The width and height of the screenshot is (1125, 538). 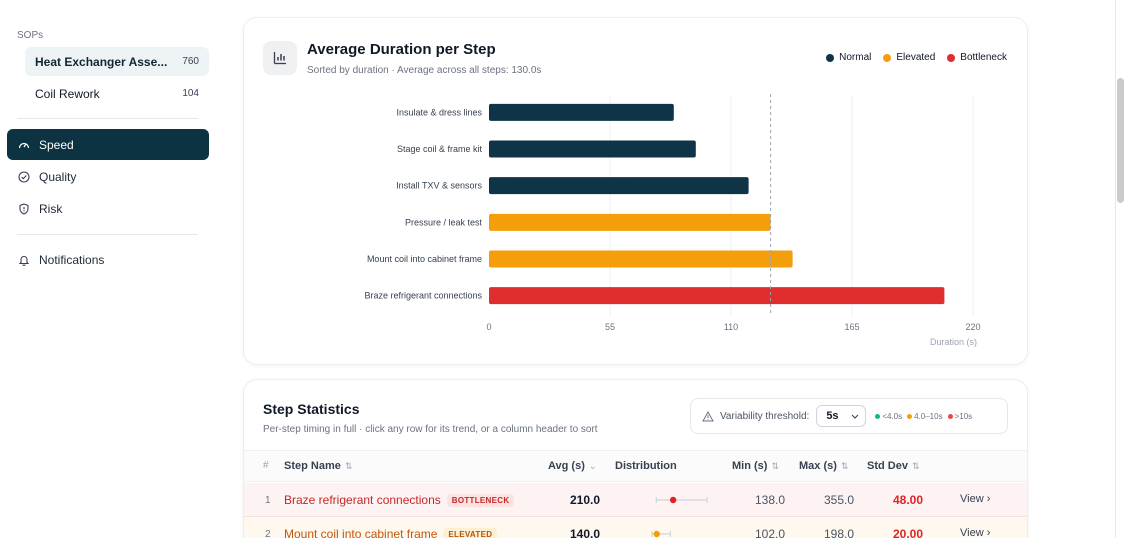 I want to click on x-tick-label: 110, so click(x=731, y=327).